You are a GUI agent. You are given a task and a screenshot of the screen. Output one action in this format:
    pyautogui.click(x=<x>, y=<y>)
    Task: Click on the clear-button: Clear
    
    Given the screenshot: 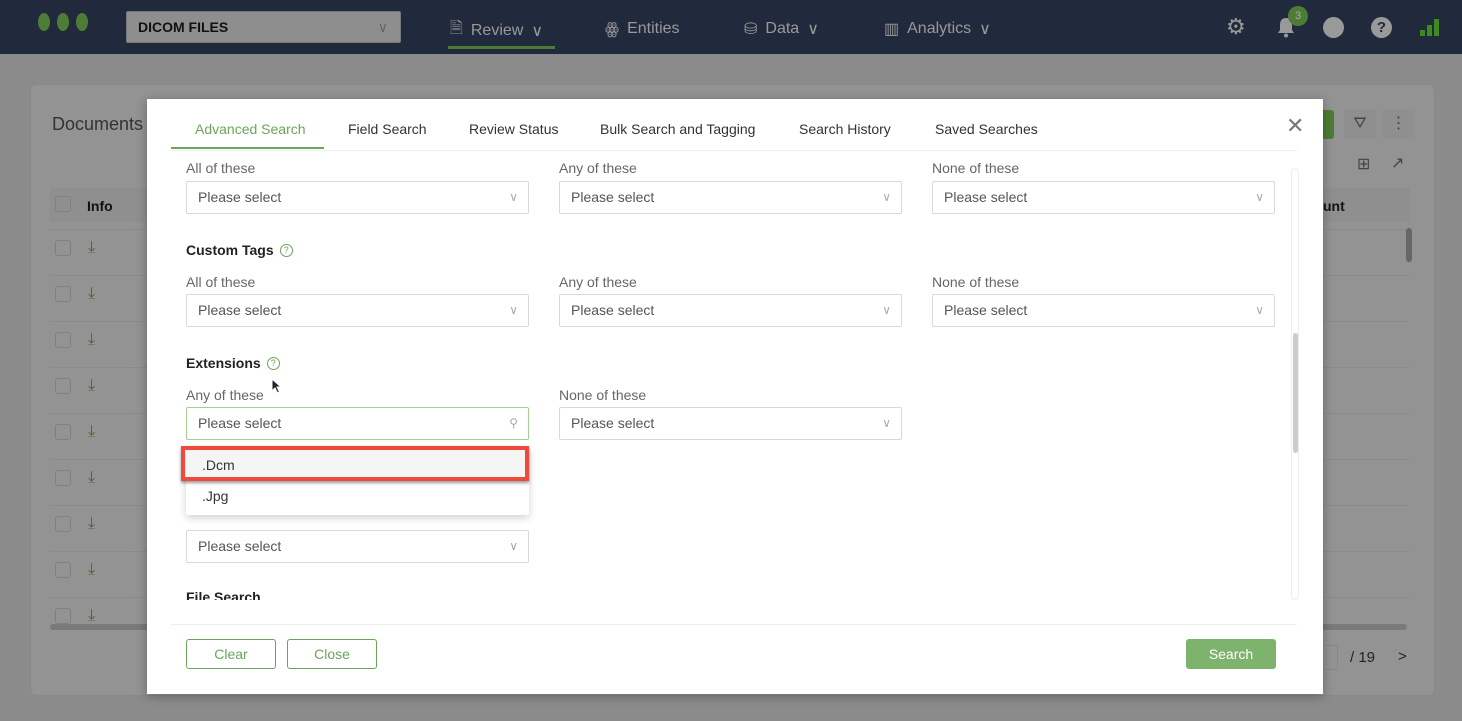 What is the action you would take?
    pyautogui.click(x=231, y=654)
    